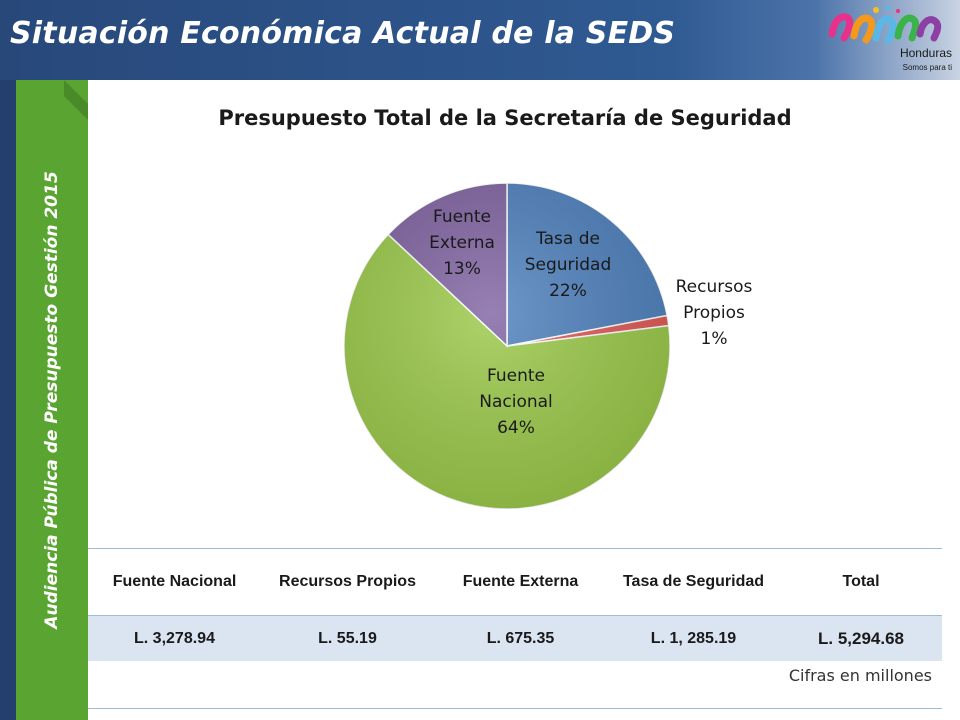 Image resolution: width=960 pixels, height=720 pixels. What do you see at coordinates (347, 638) in the screenshot?
I see `value-recursos-propios: L. 55.19` at bounding box center [347, 638].